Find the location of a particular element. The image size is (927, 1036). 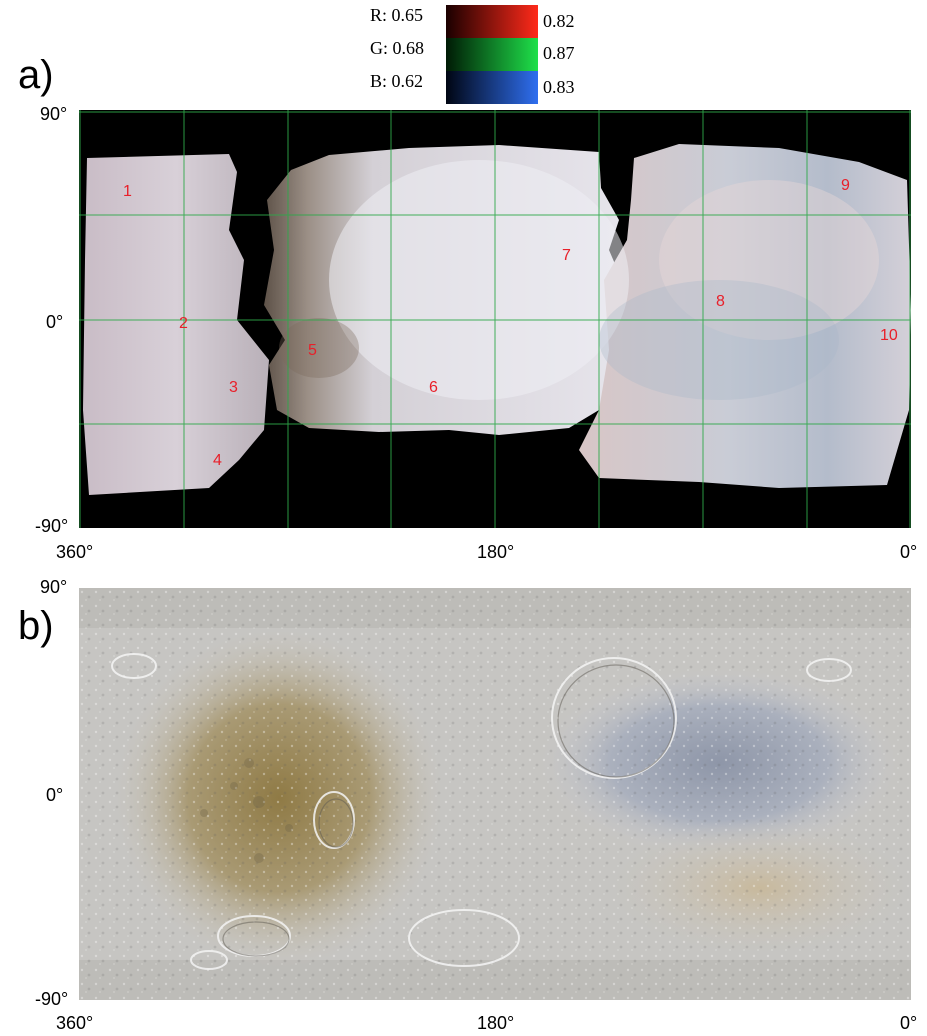

region-label-4: 4 is located at coordinates (217, 460).